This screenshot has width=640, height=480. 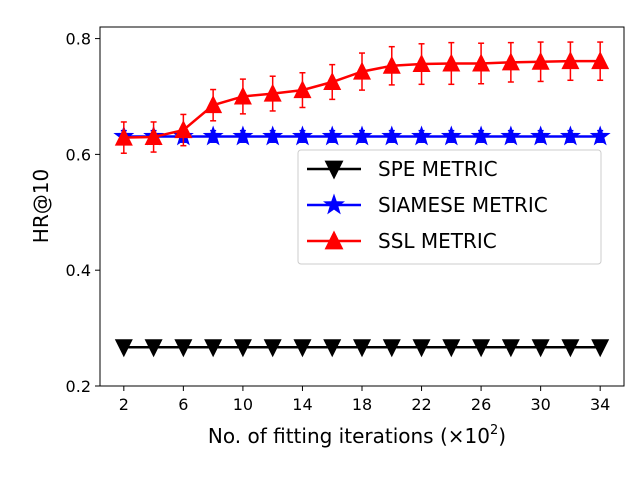 I want to click on series-siamese-metric, so click(x=362, y=135).